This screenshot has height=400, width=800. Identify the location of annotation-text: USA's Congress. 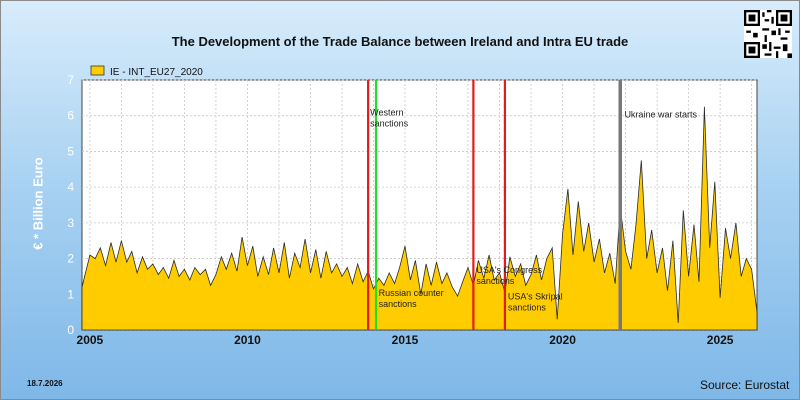
(509, 270).